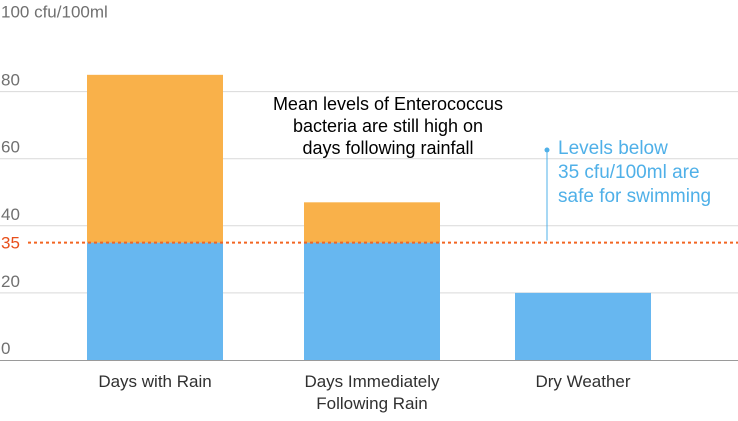 Image resolution: width=738 pixels, height=421 pixels. I want to click on annotation-text: Levels below, so click(613, 148).